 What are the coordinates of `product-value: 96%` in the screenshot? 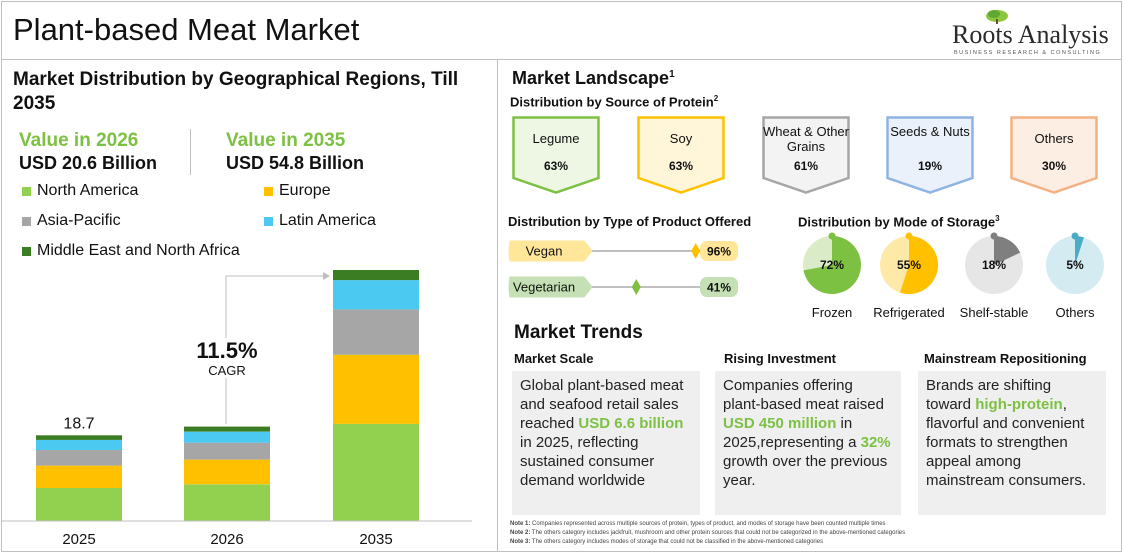 It's located at (719, 252).